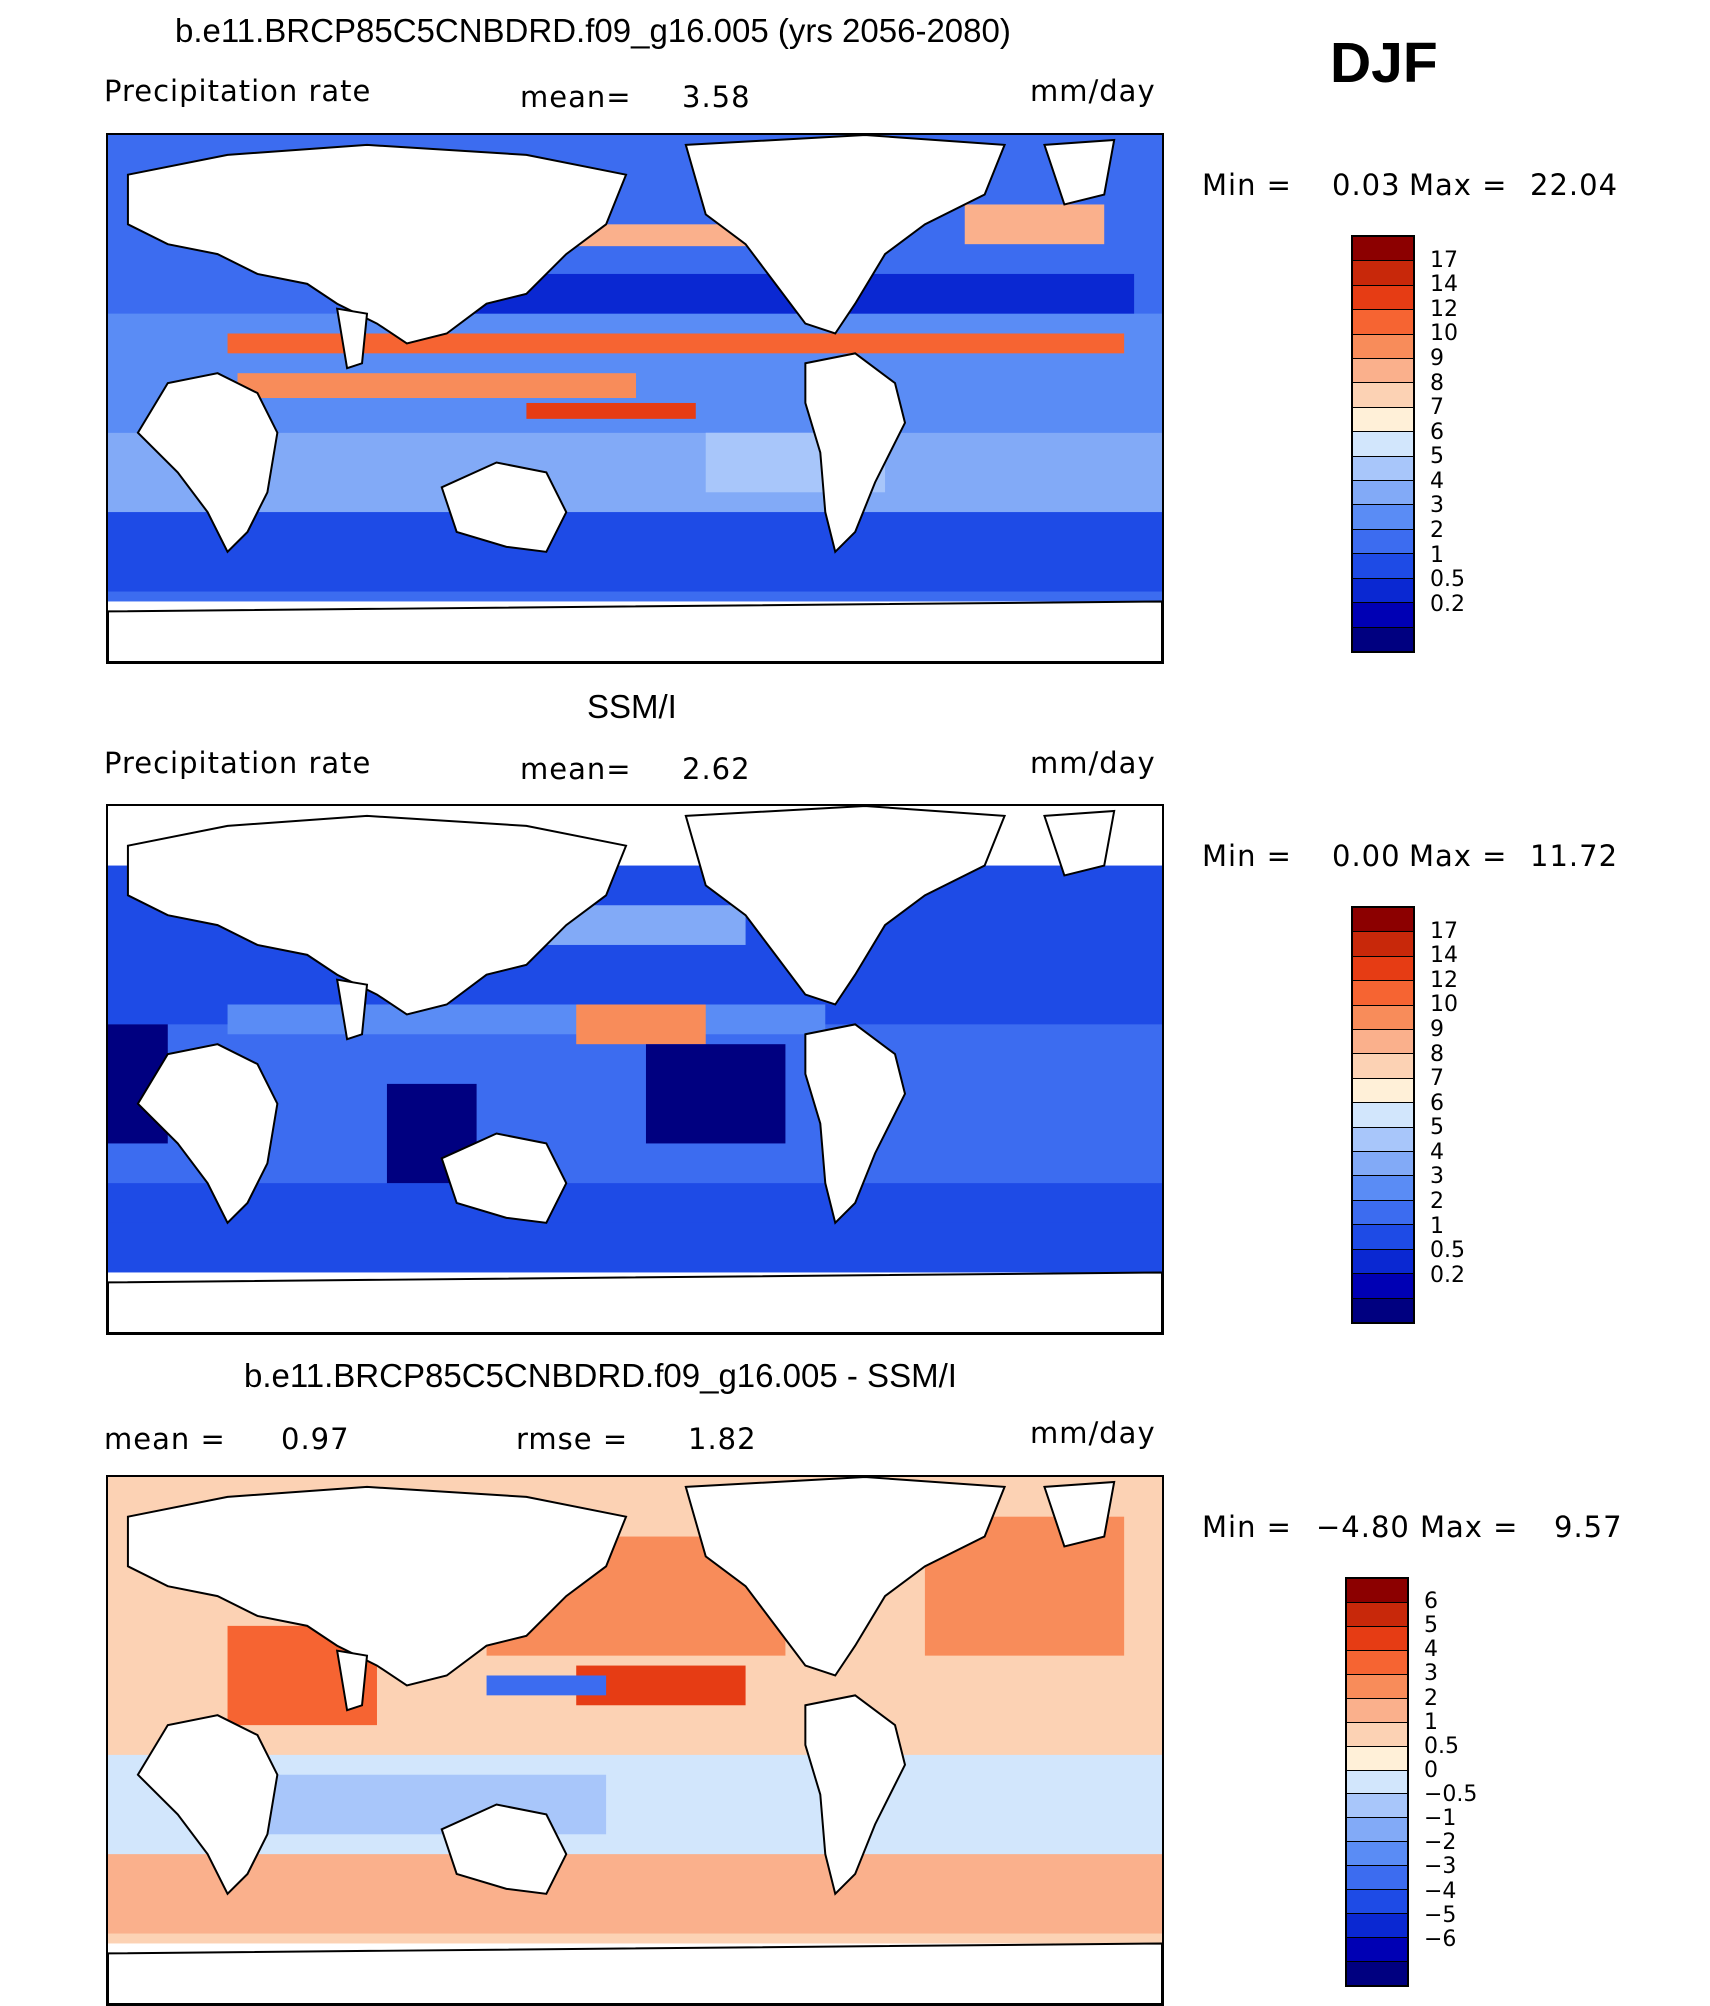  What do you see at coordinates (1574, 856) in the screenshot?
I see `panel-2-max-value: 11.72` at bounding box center [1574, 856].